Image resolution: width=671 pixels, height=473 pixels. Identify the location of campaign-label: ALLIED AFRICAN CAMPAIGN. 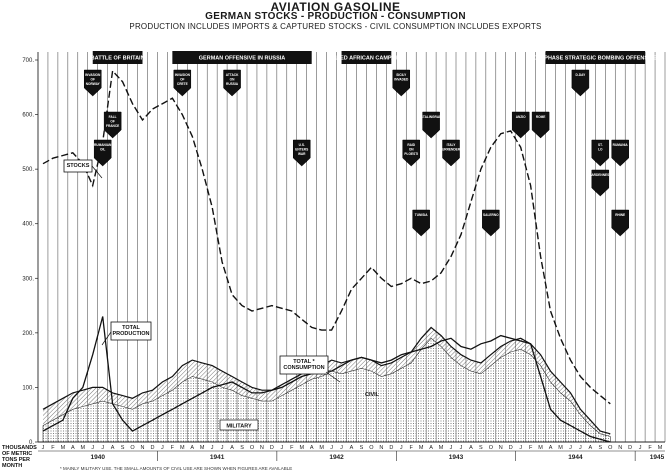
(366, 59).